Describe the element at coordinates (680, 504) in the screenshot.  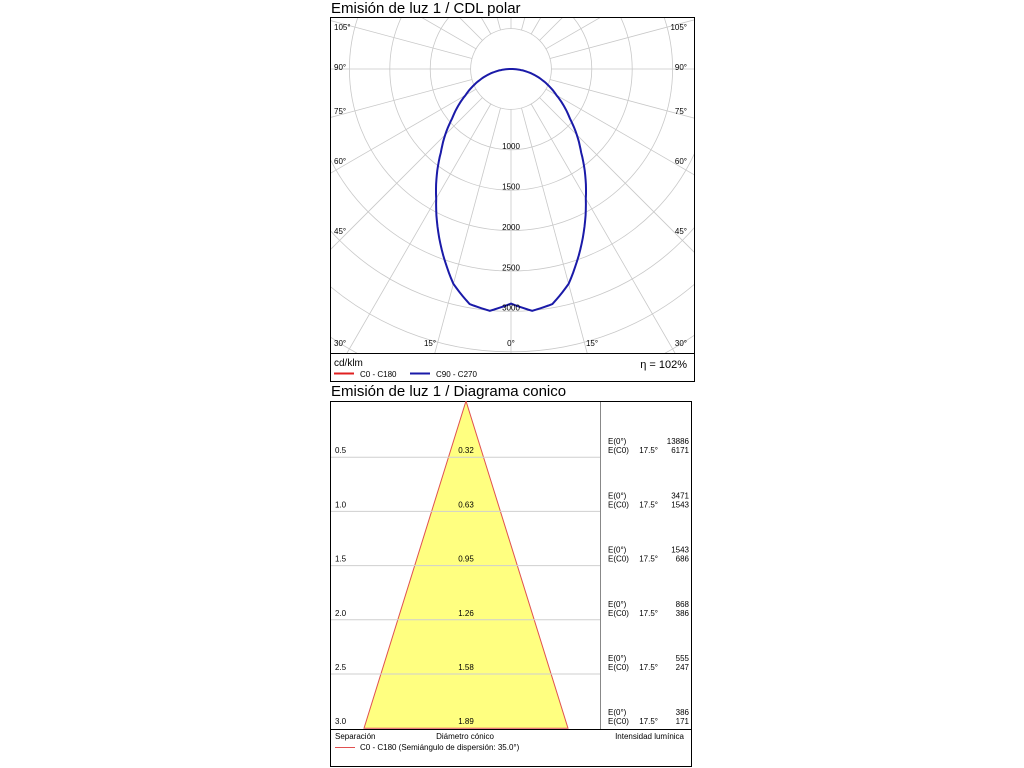
I see `cone-ec-value: 1543` at that location.